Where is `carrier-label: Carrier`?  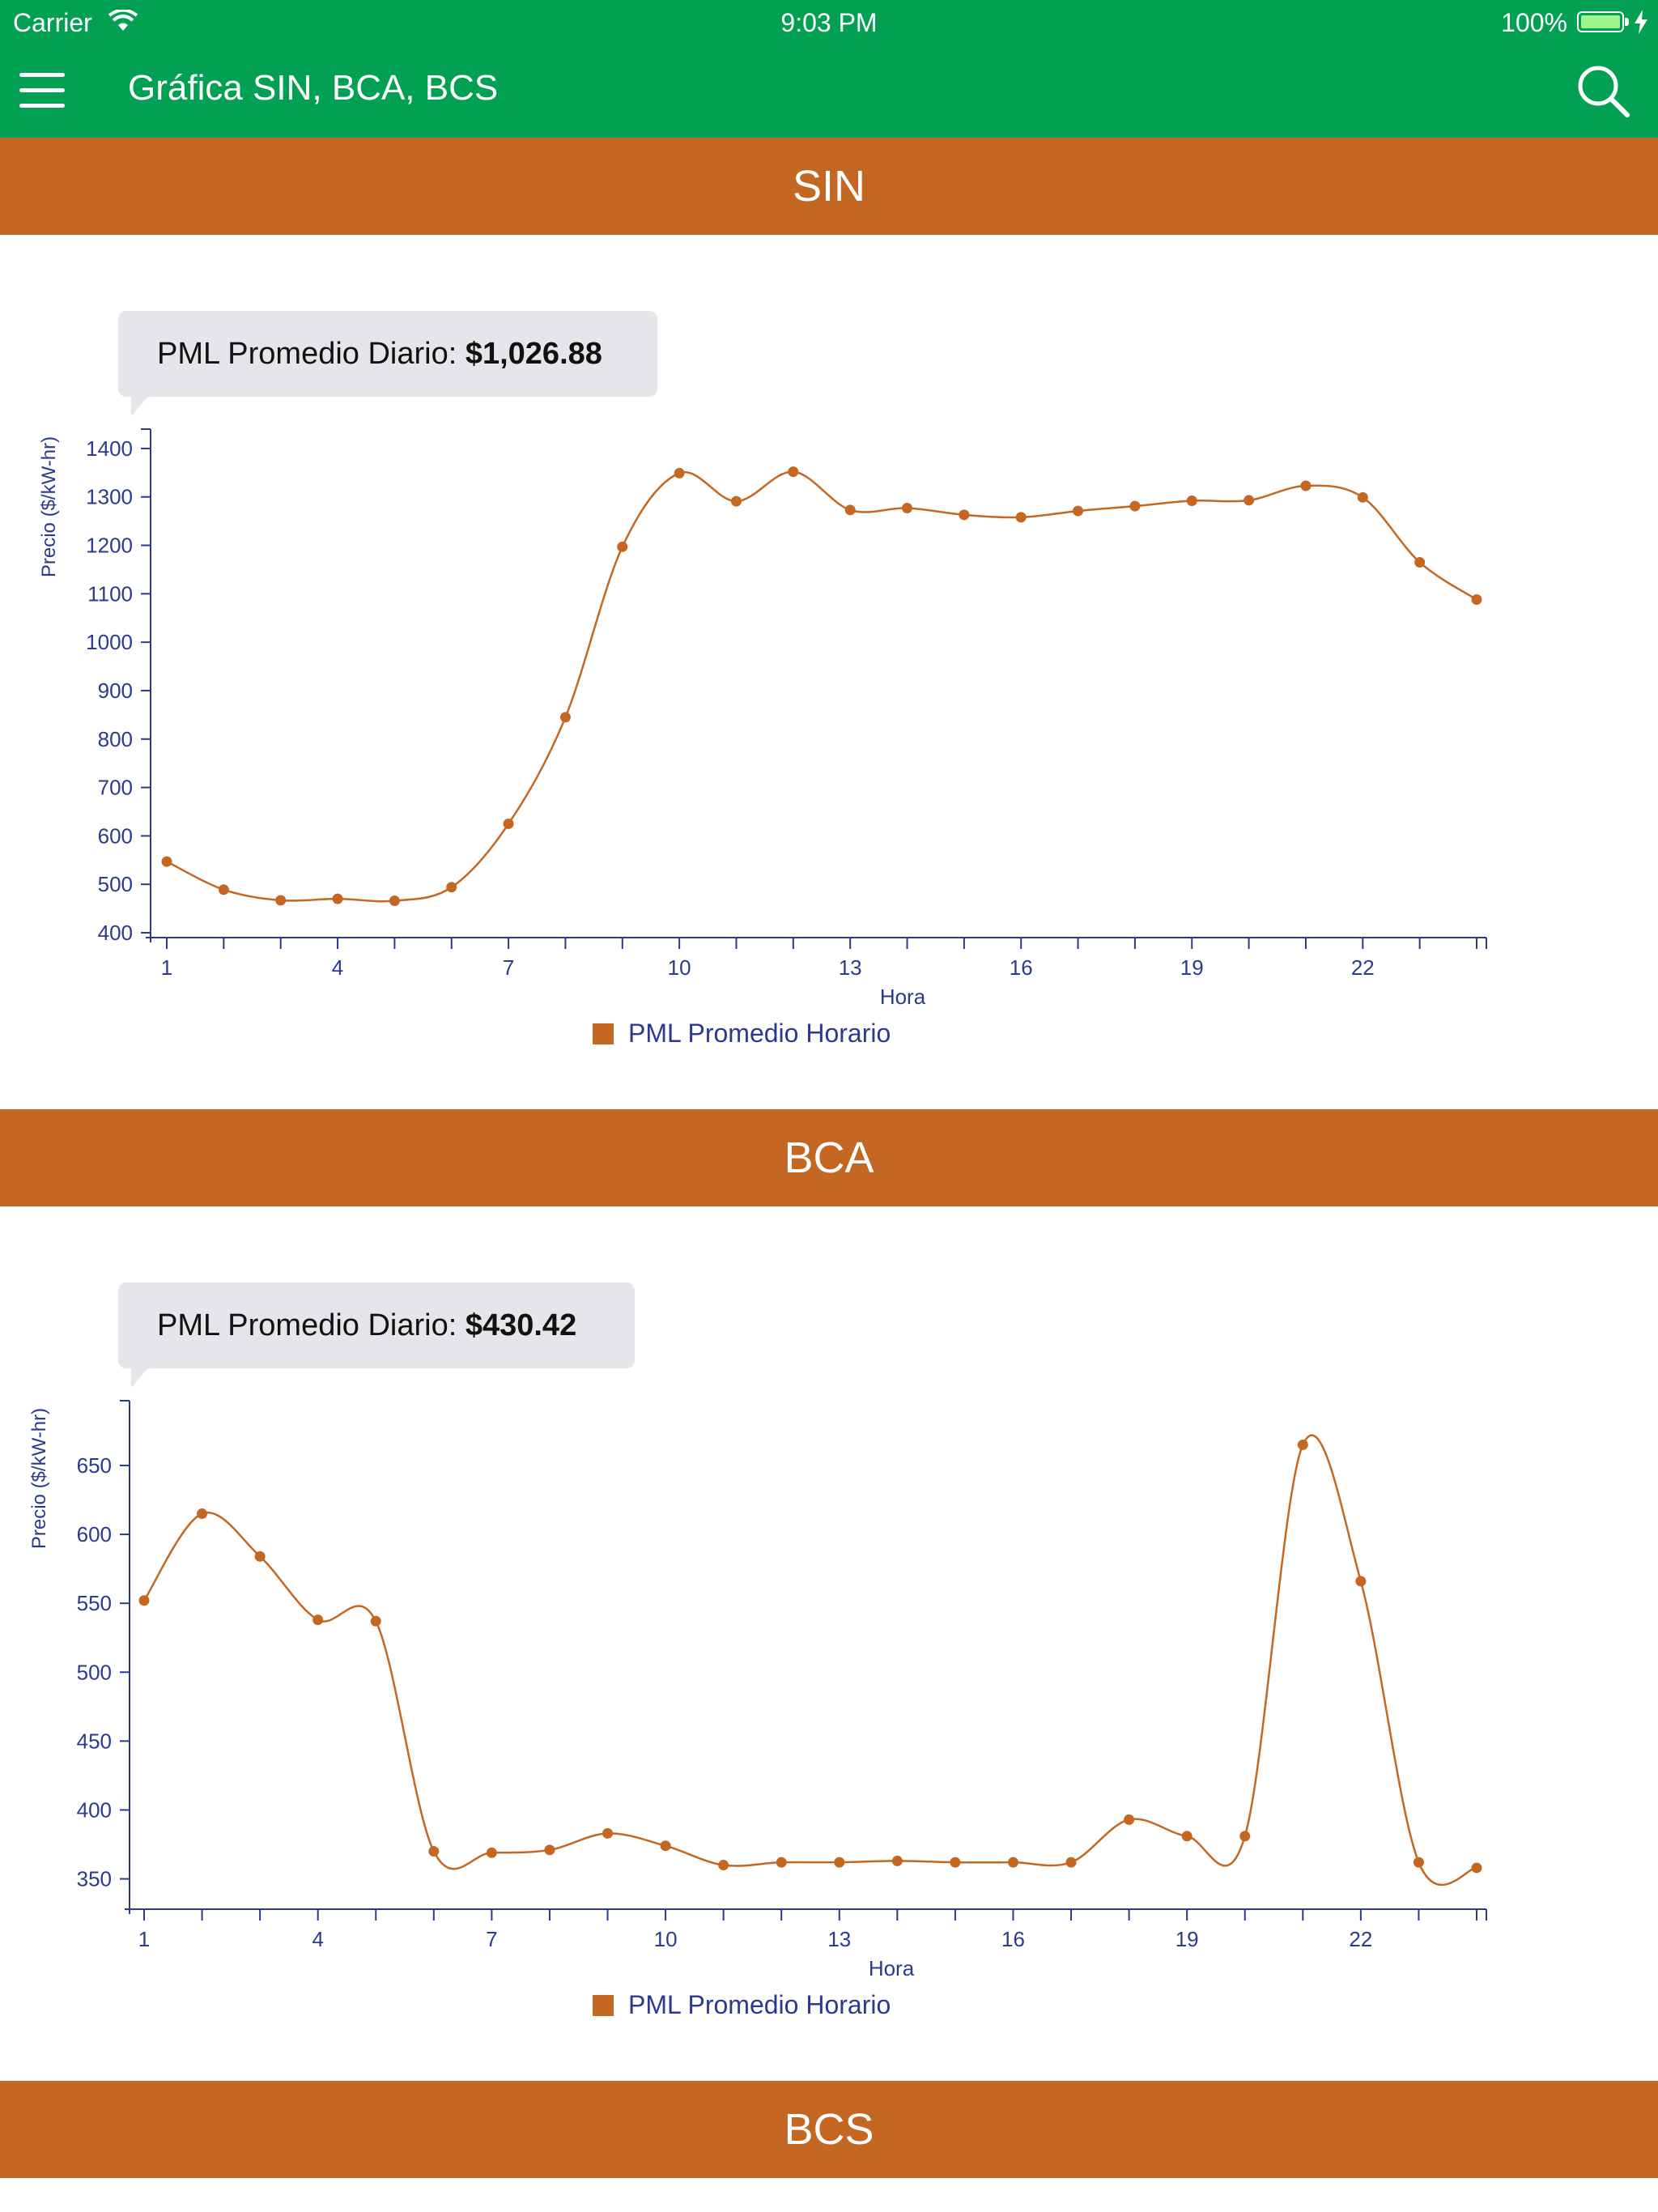
carrier-label: Carrier is located at coordinates (52, 22).